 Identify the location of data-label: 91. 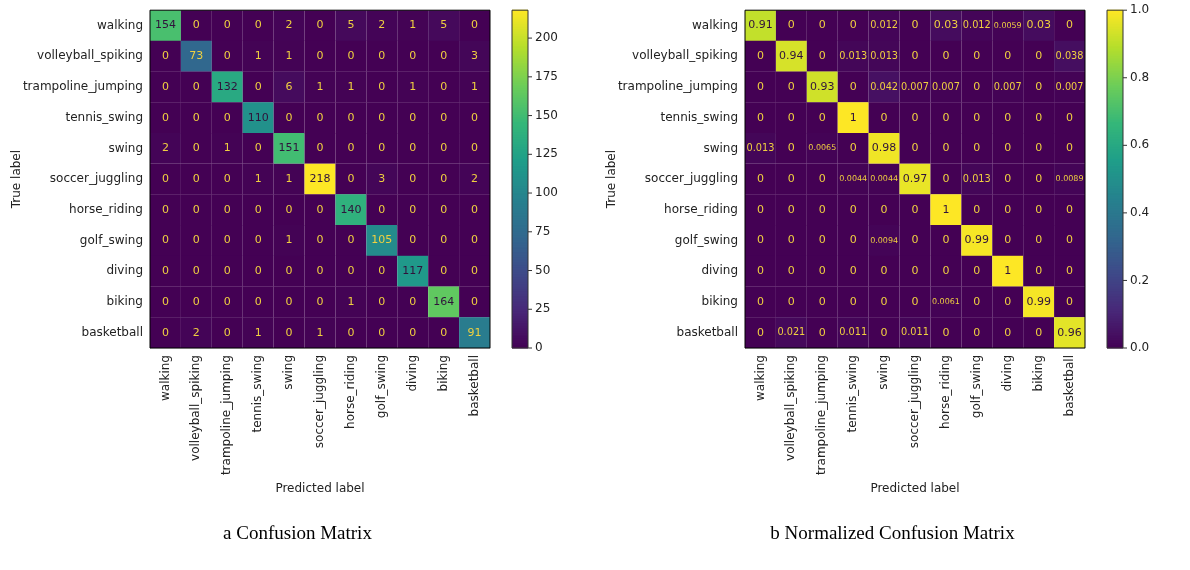
(474, 332).